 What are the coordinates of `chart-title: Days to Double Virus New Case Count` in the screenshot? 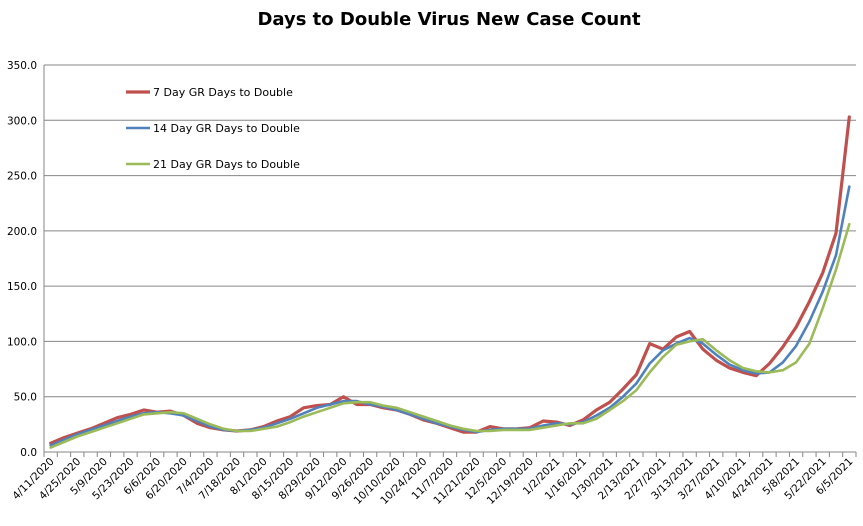 It's located at (449, 19).